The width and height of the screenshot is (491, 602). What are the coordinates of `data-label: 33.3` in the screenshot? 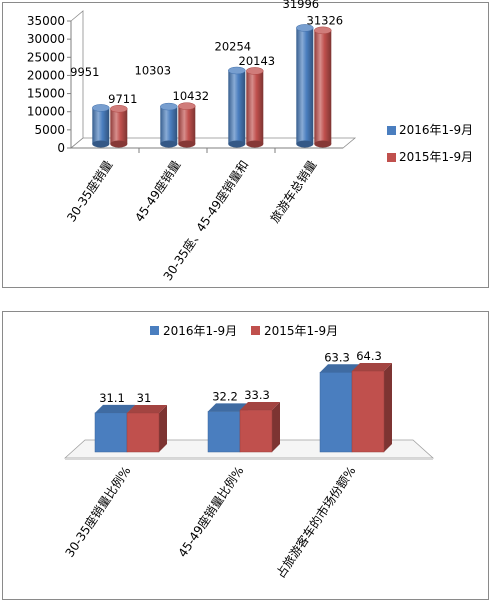 It's located at (257, 395).